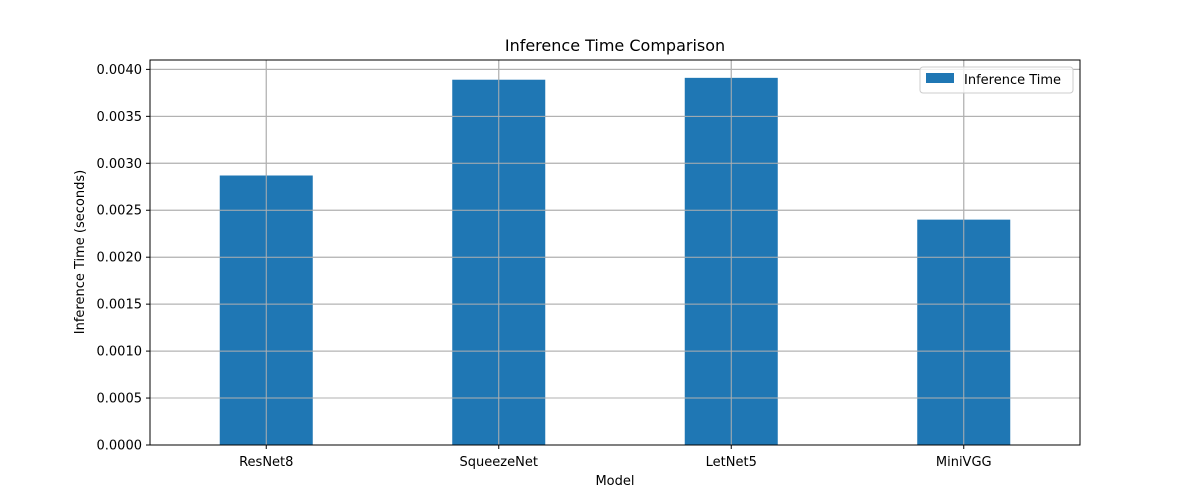 This screenshot has height=500, width=1200. What do you see at coordinates (120, 258) in the screenshot?
I see `y-tick-label: 0.0020` at bounding box center [120, 258].